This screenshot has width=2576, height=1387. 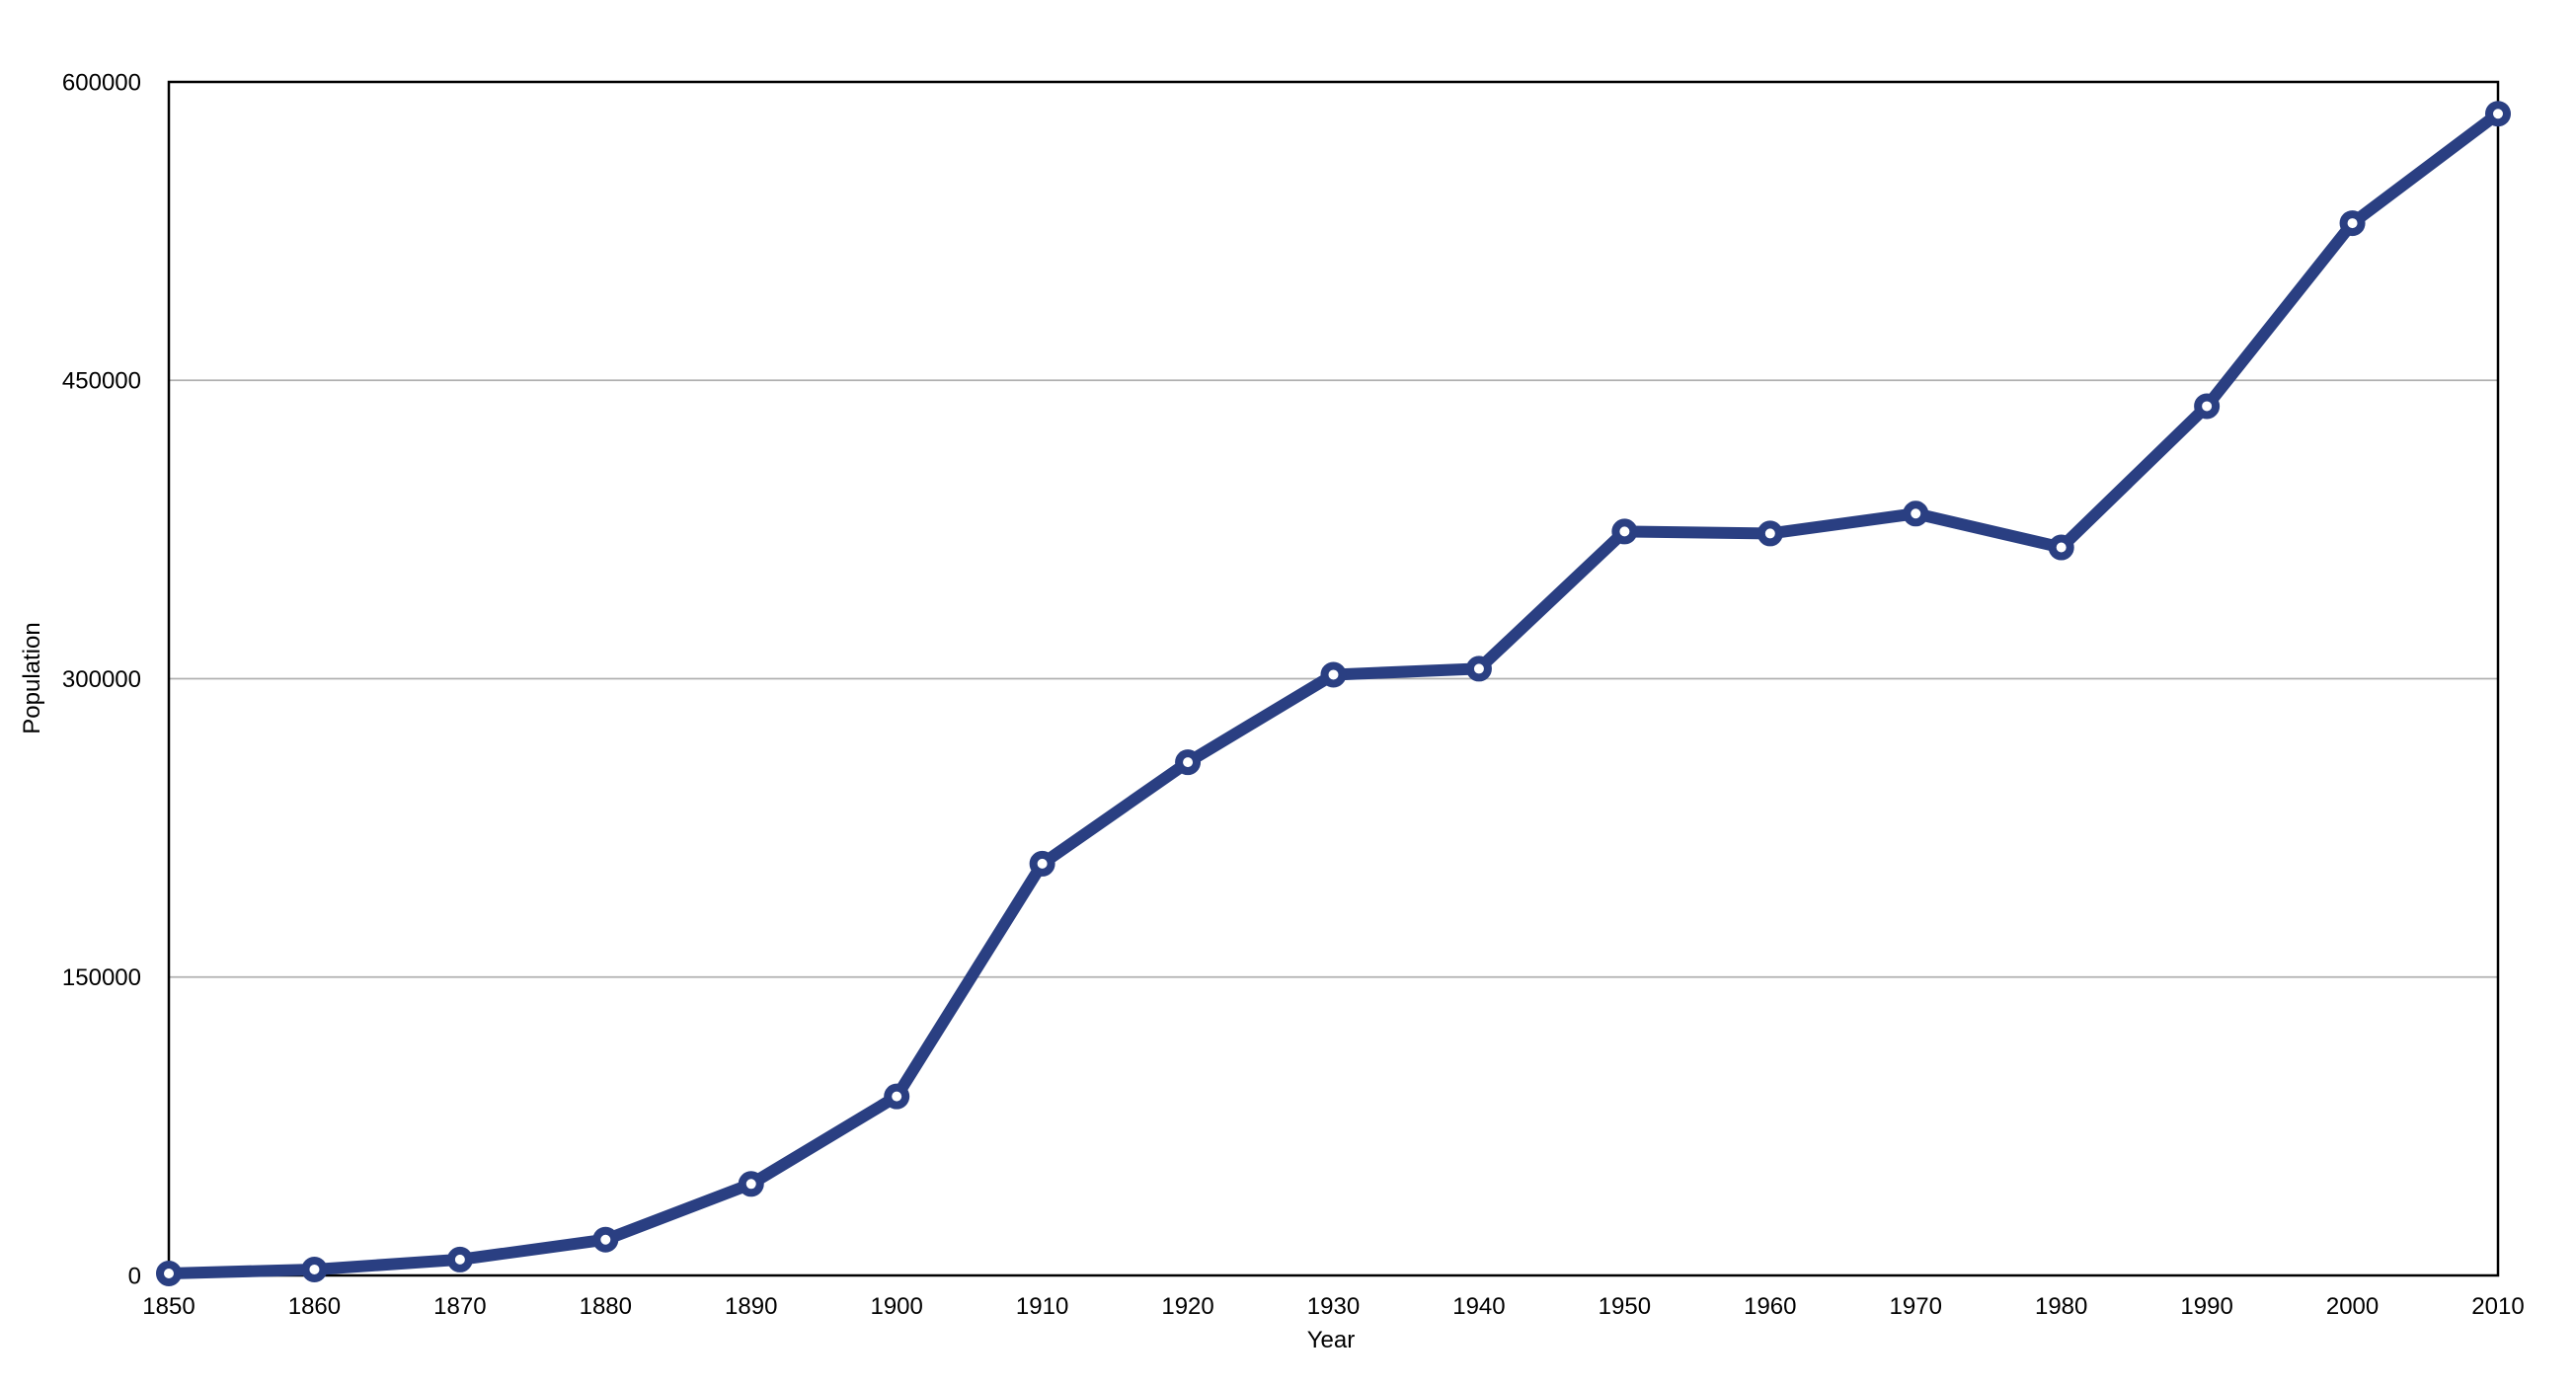 What do you see at coordinates (101, 83) in the screenshot?
I see `y-tick-label: 600000` at bounding box center [101, 83].